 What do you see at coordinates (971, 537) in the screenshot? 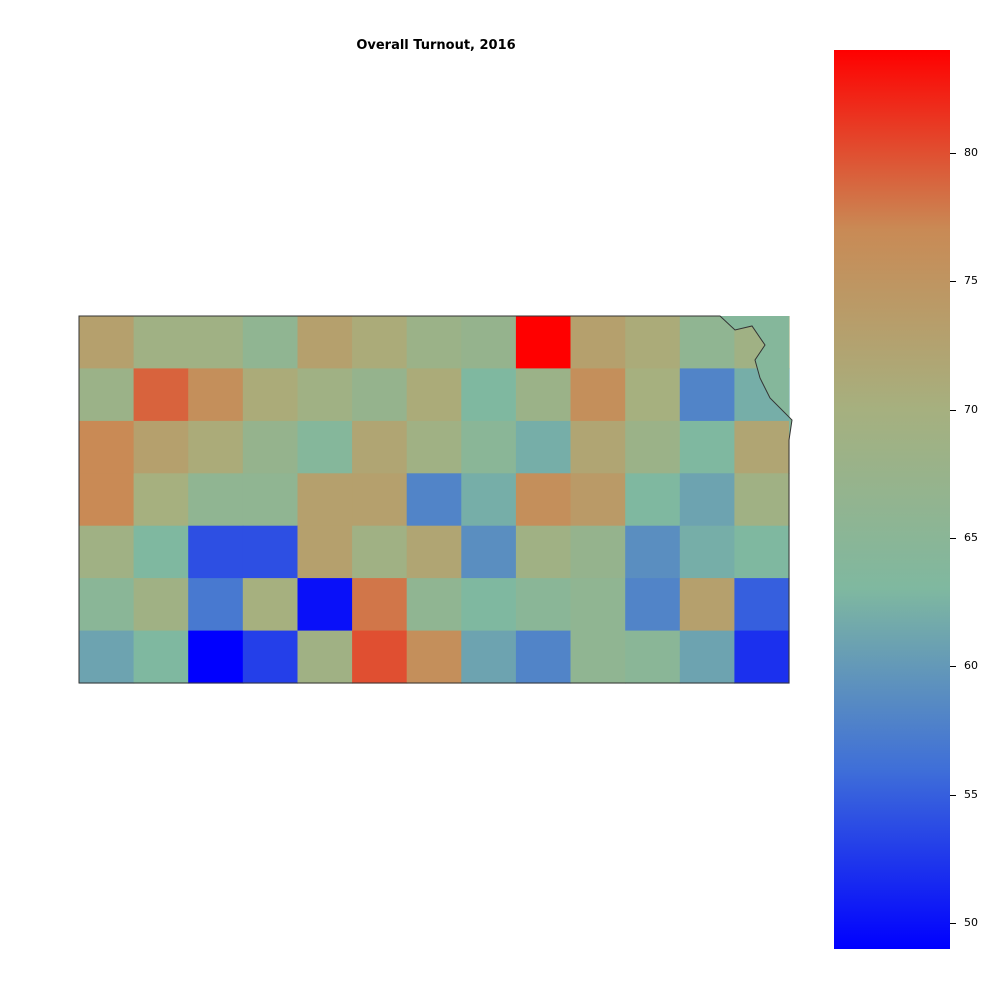
I see `colorbar-tick-label: 65` at bounding box center [971, 537].